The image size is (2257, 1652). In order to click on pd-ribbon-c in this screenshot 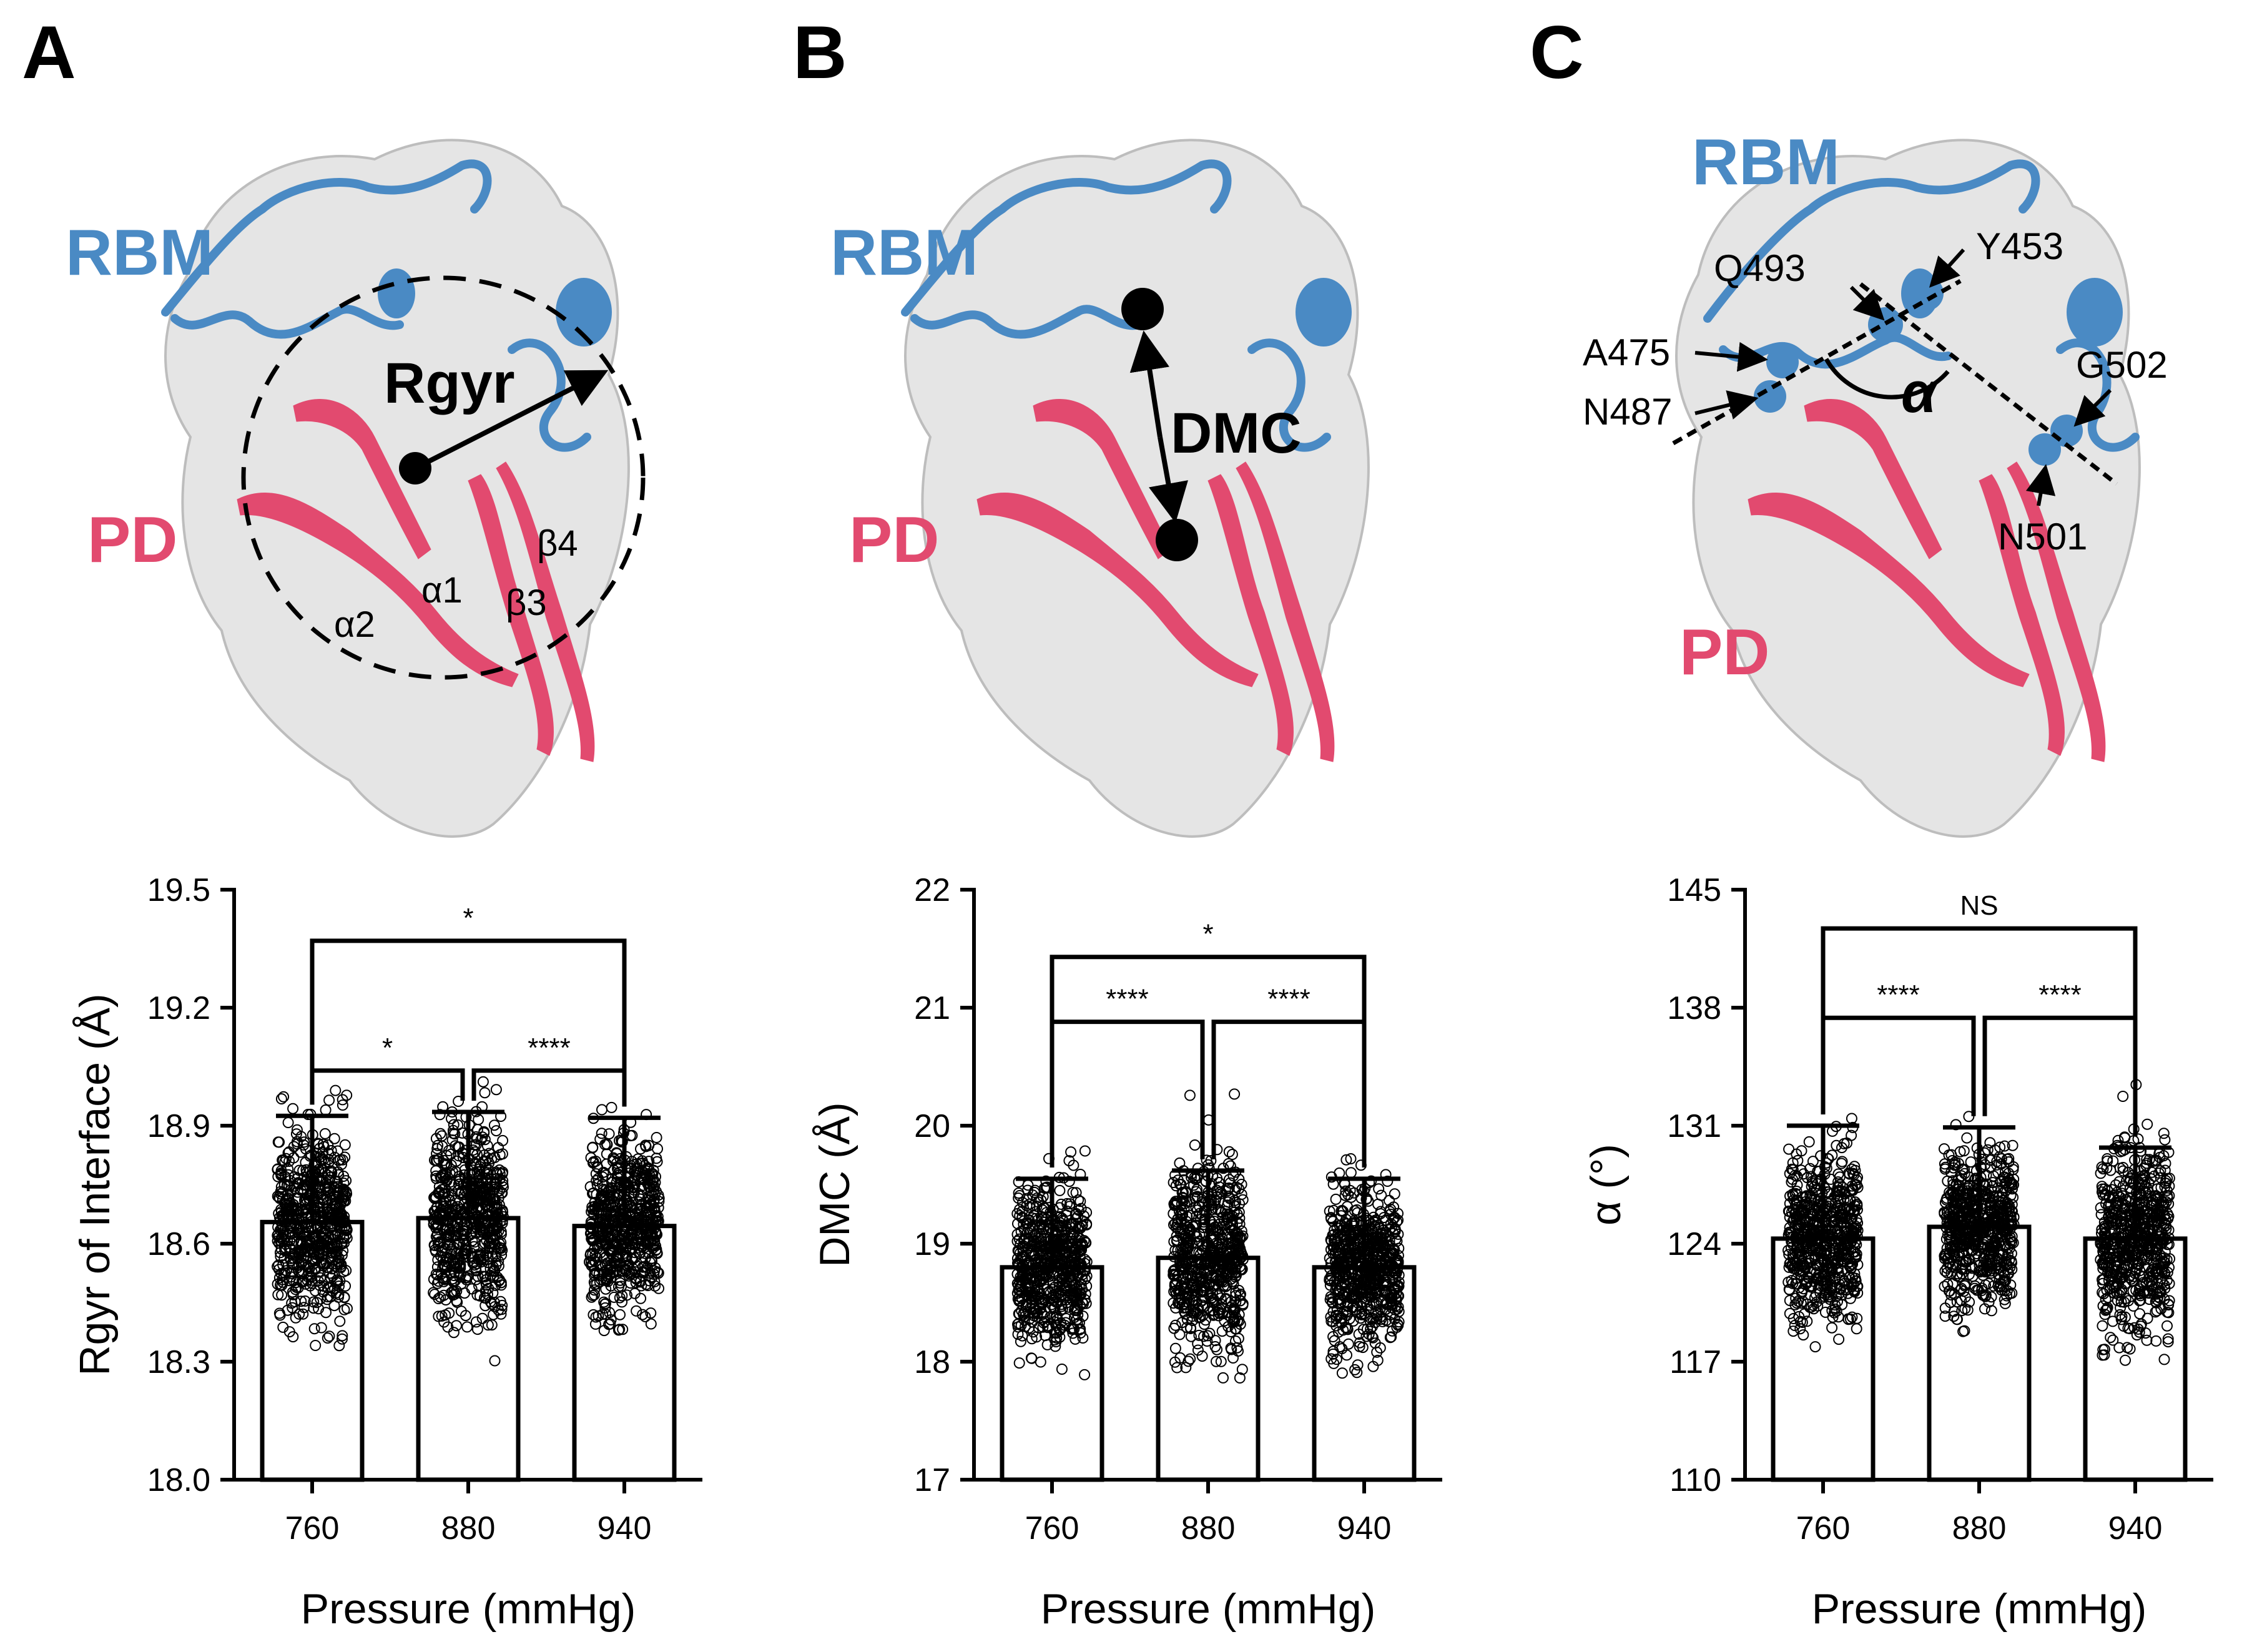, I will do `click(1927, 580)`.